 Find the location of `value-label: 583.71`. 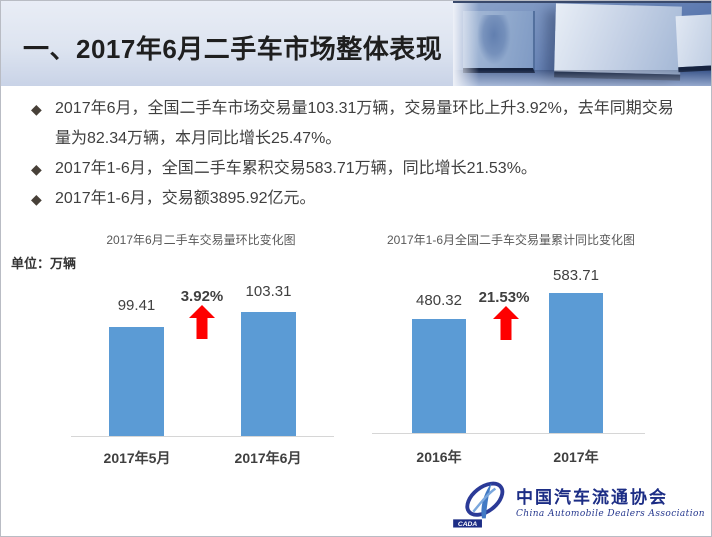

value-label: 583.71 is located at coordinates (576, 275).